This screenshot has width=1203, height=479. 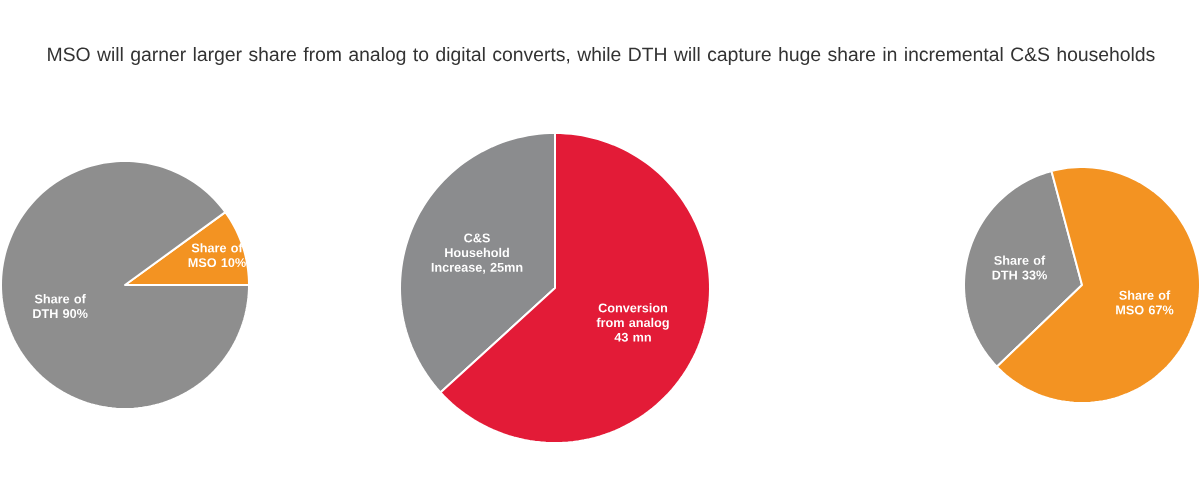 I want to click on slice-label: Share of DTH 90%, so click(x=60, y=306).